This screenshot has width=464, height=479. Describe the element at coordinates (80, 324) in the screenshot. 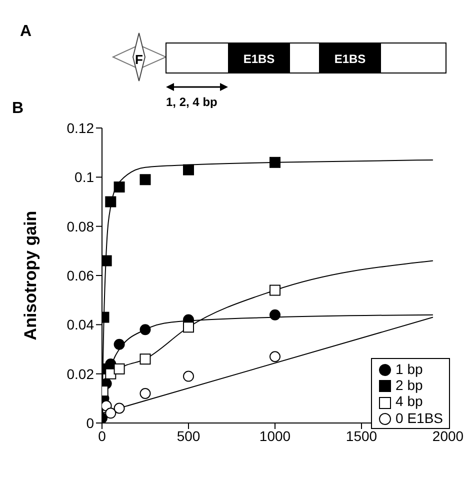

I see `y-tick-label: 0.04` at that location.